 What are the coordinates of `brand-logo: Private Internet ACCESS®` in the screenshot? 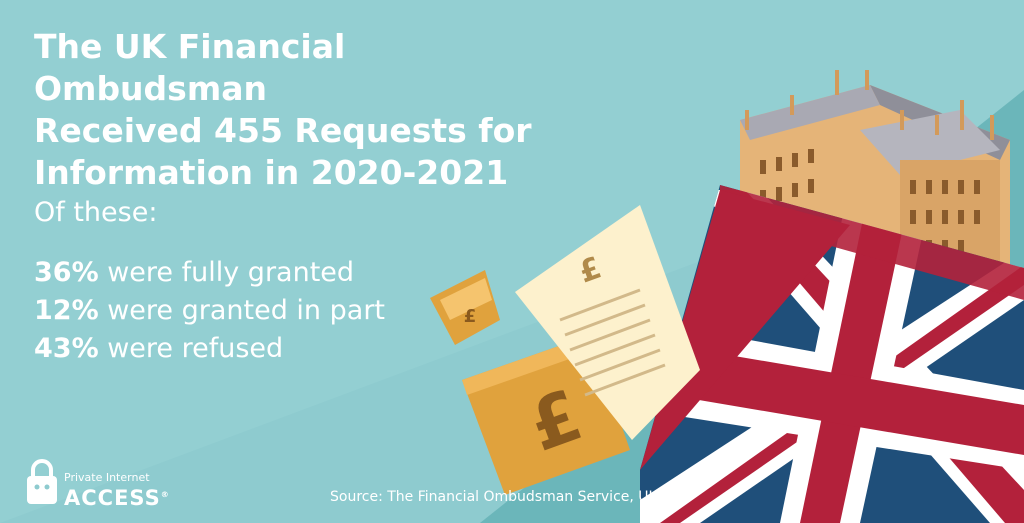 It's located at (117, 490).